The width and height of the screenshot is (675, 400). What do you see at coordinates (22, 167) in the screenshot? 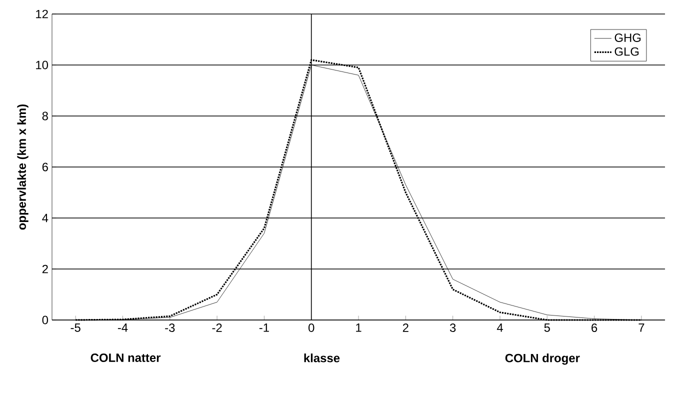
I see `y-axis-title: oppervlakte (km x km)` at bounding box center [22, 167].